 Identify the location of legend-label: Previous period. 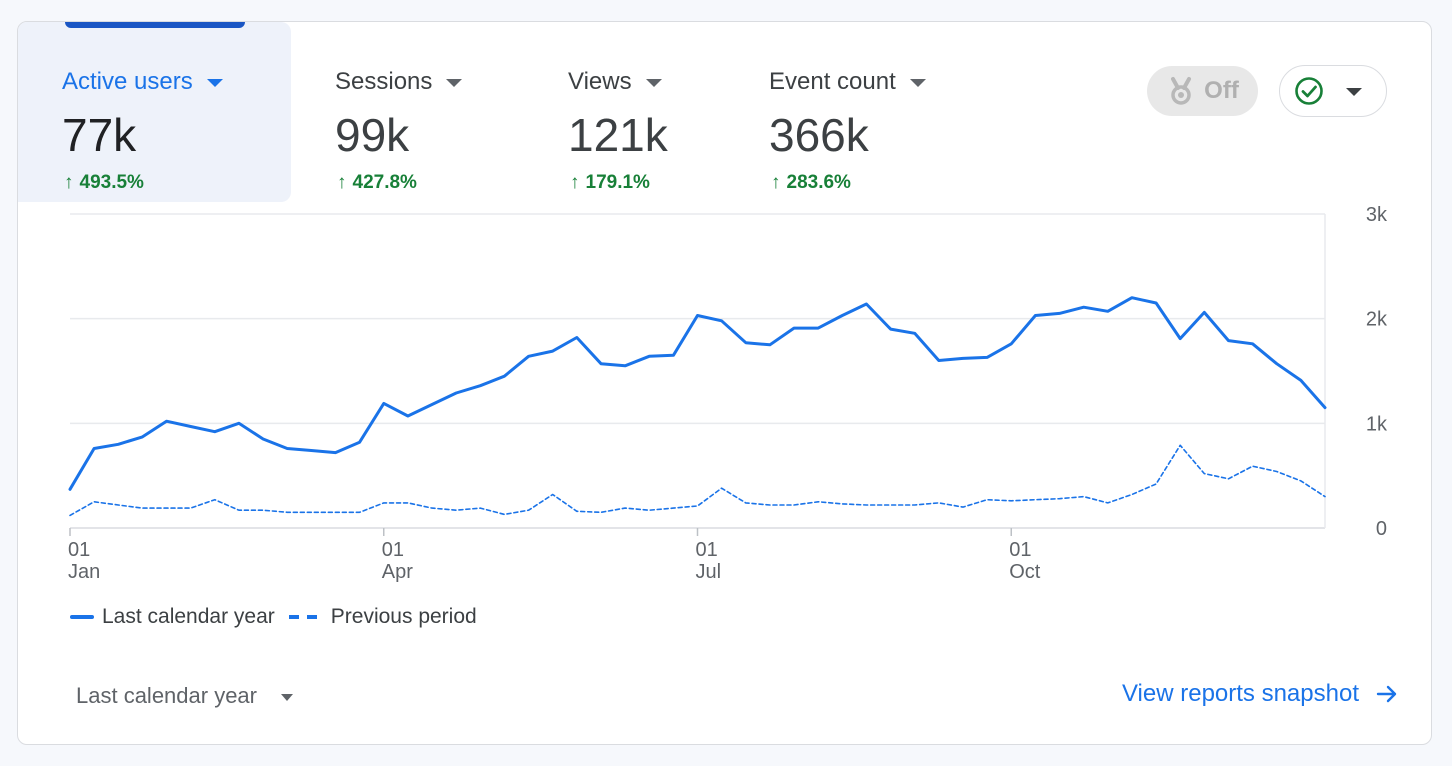
(403, 616).